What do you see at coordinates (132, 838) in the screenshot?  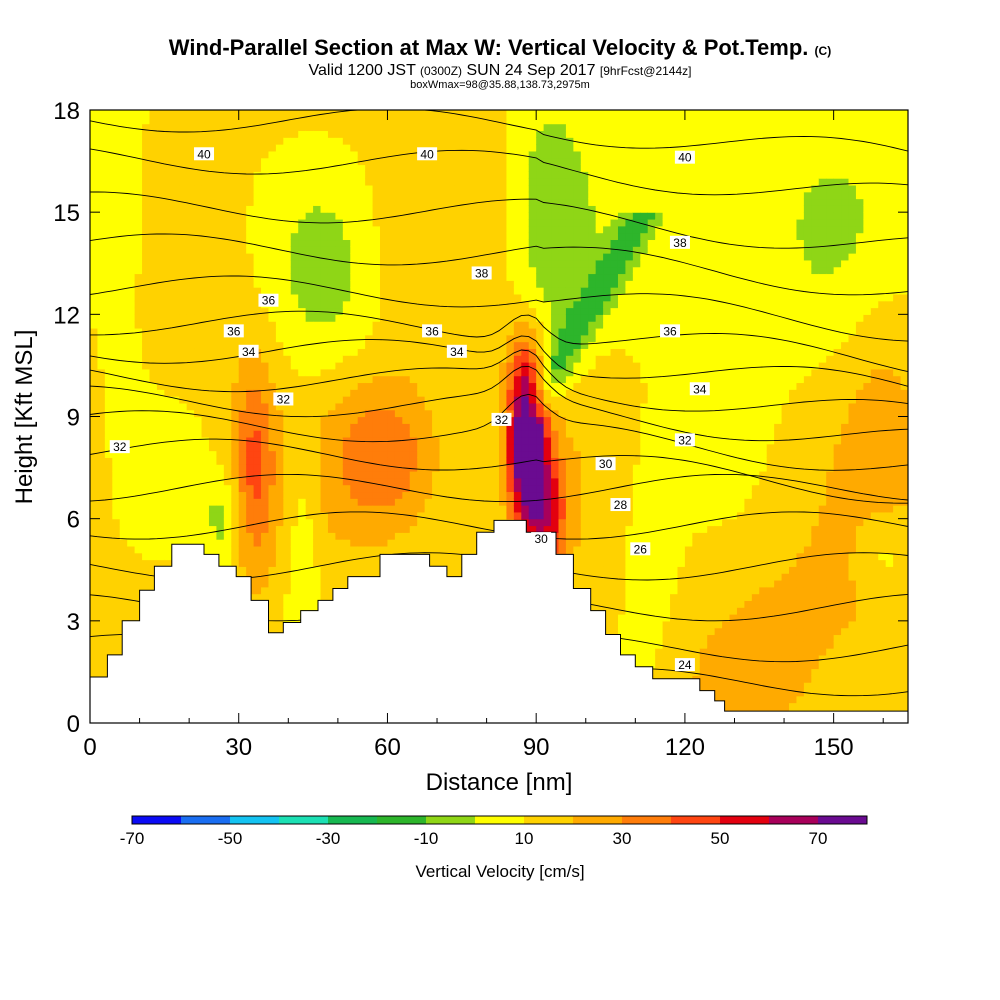 I see `colorbar-tick-label: -70` at bounding box center [132, 838].